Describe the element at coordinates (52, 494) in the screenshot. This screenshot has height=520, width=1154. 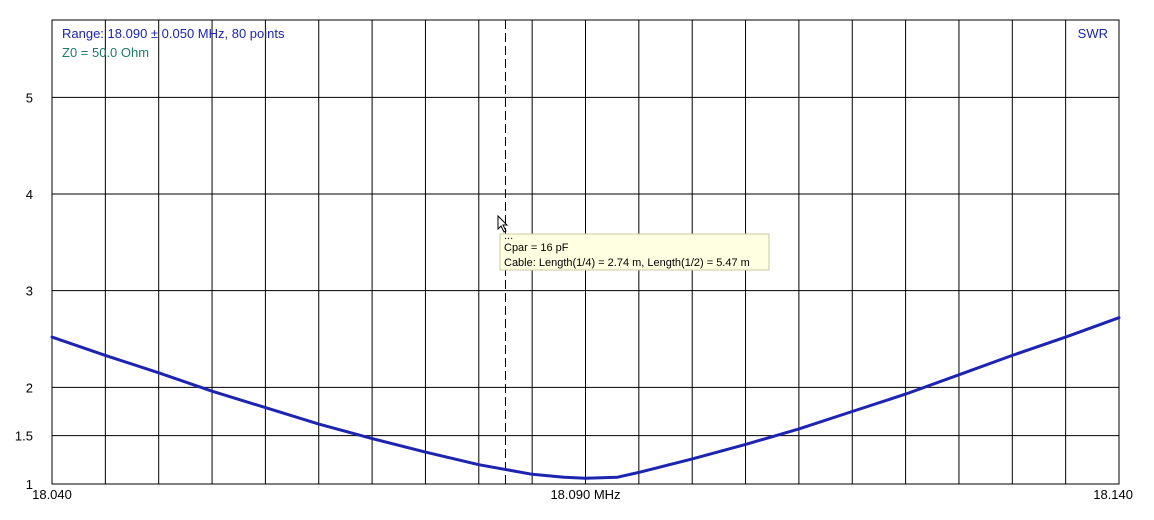
I see `x-tick-label: 18.040` at that location.